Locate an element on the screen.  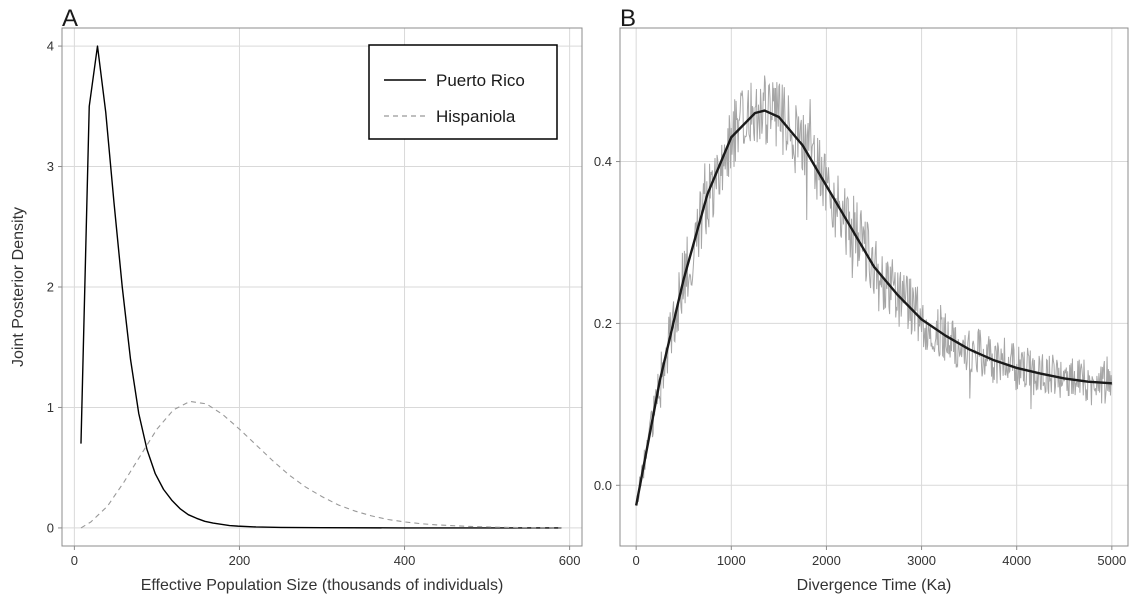
panel-a-x-tick-label-1: 200 is located at coordinates (240, 560).